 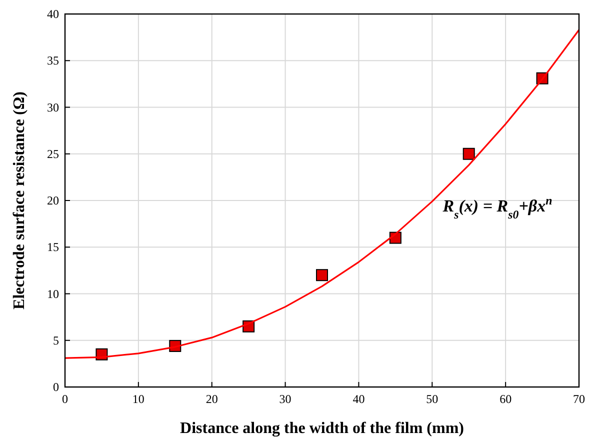 What do you see at coordinates (322, 428) in the screenshot?
I see `x-axis-title: Distance along the width of the film (mm)` at bounding box center [322, 428].